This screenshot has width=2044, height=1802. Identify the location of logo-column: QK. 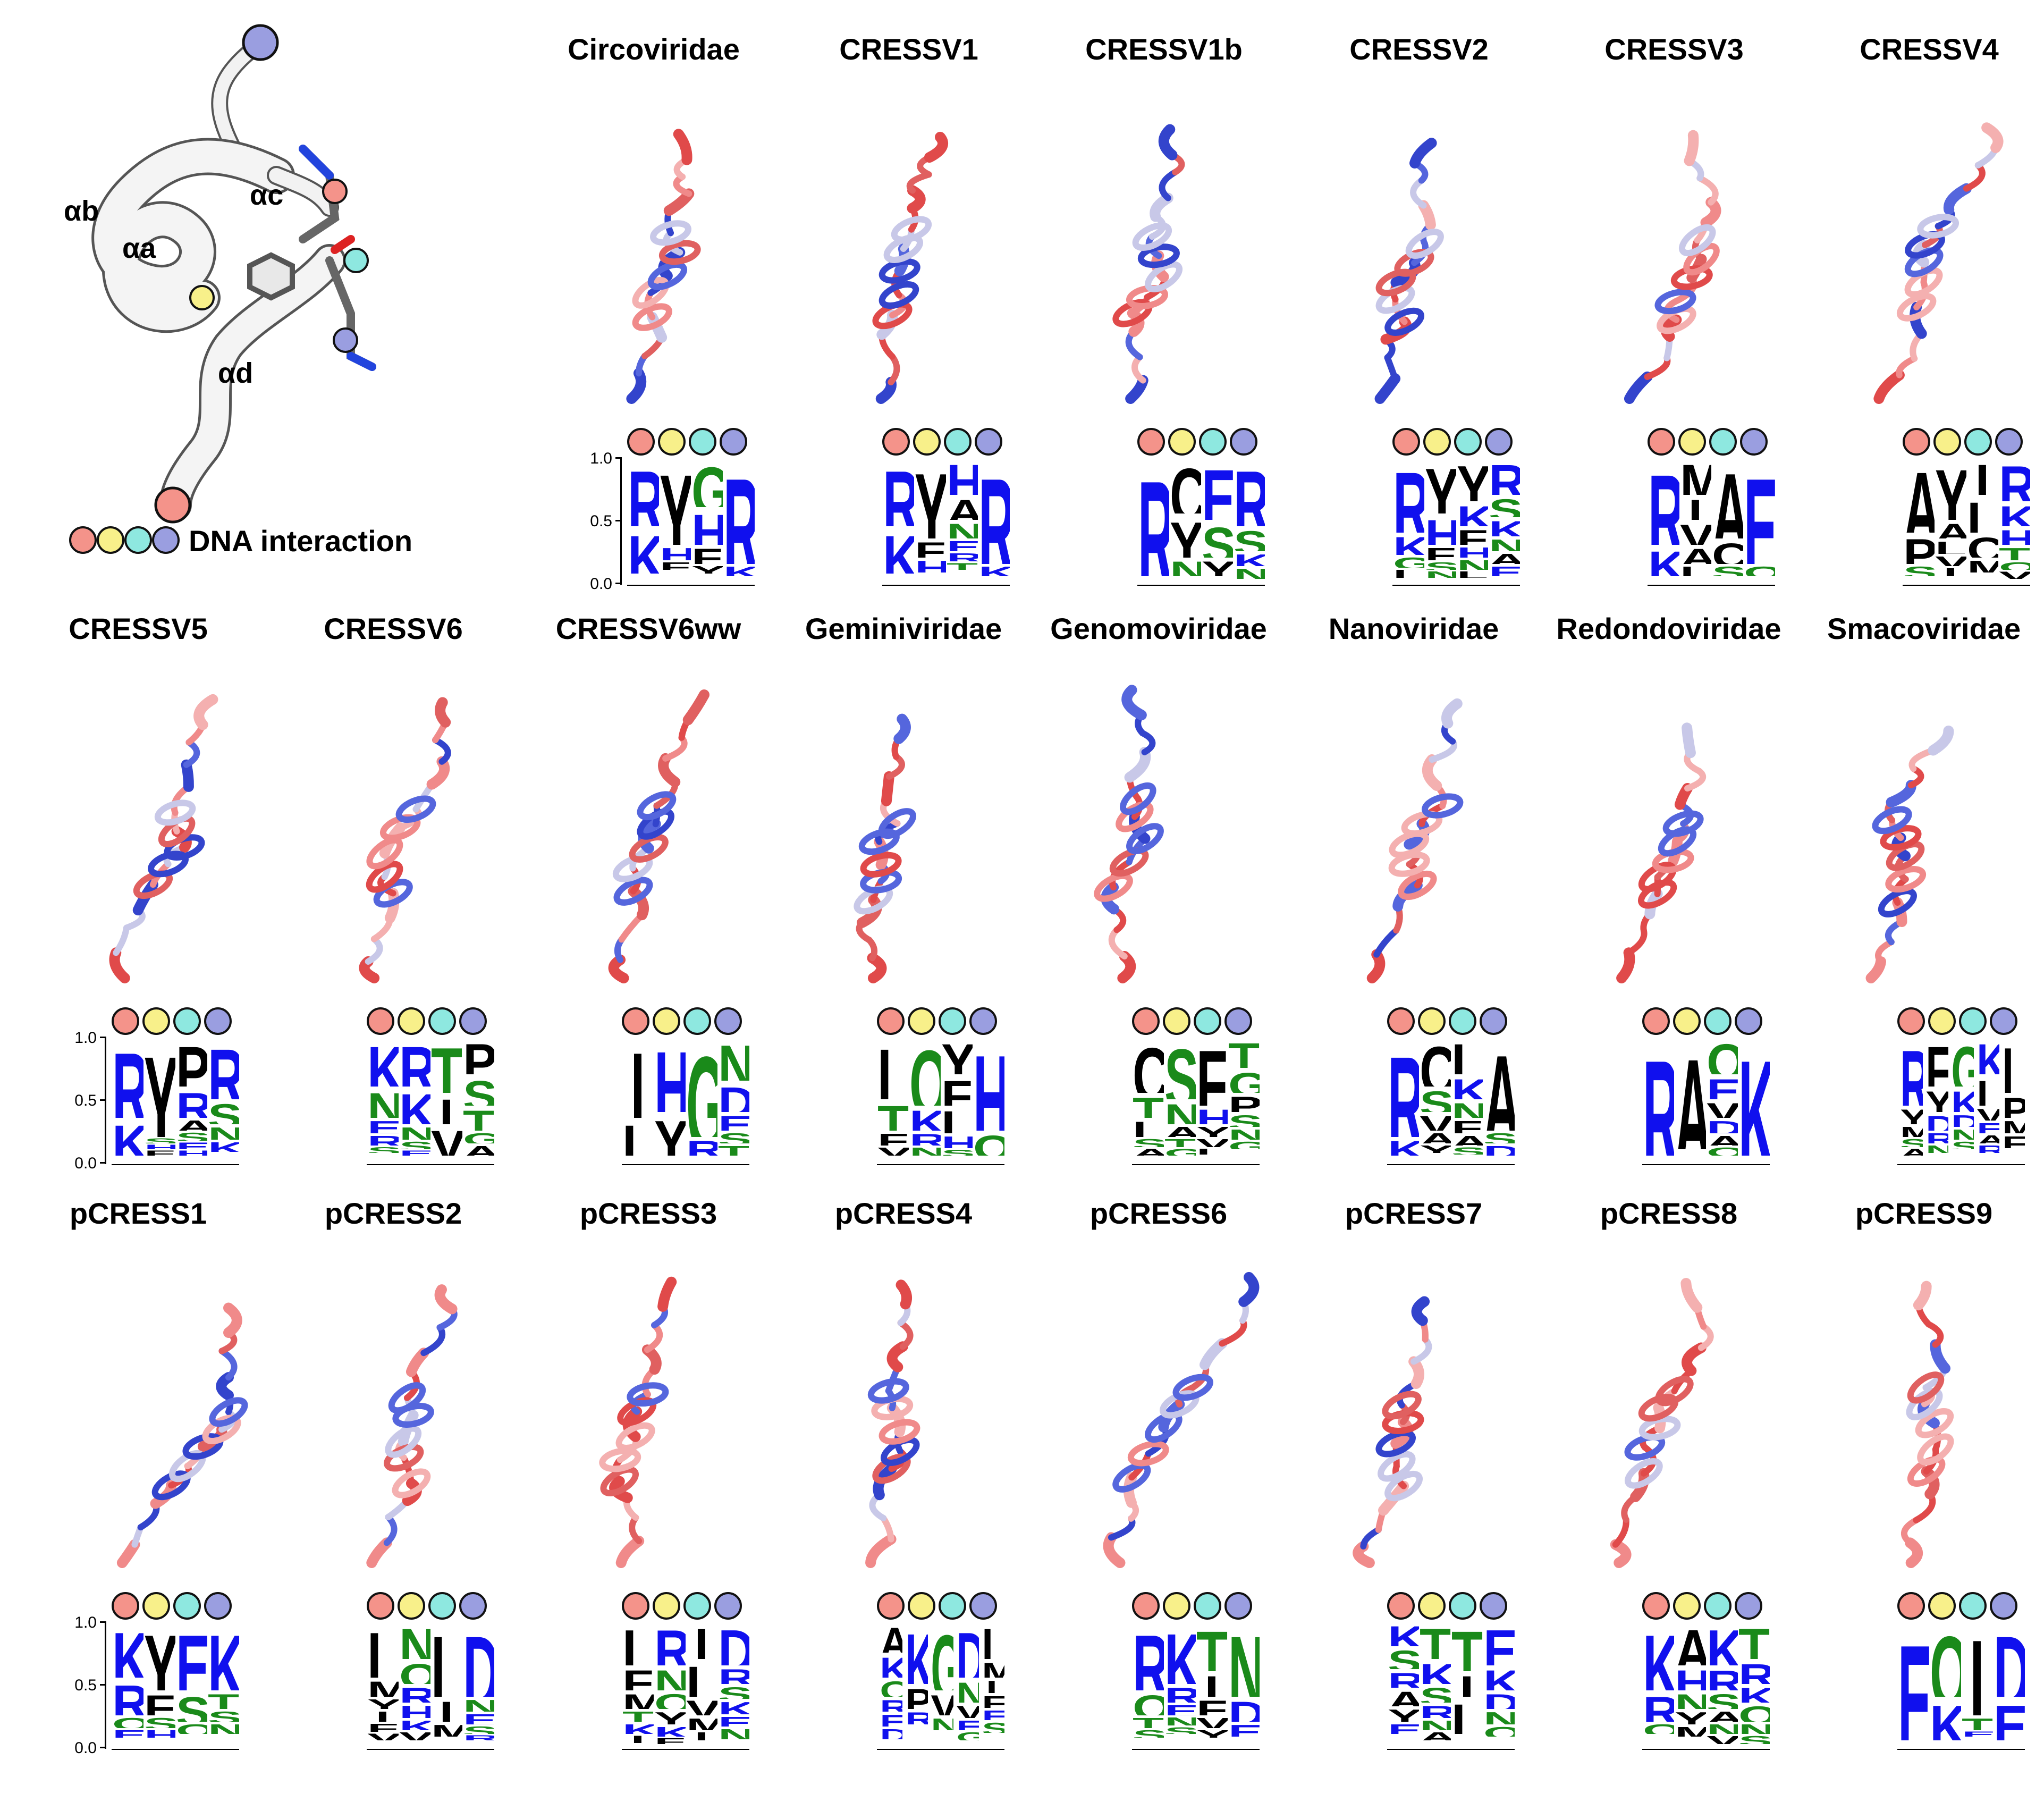
(1945, 1685).